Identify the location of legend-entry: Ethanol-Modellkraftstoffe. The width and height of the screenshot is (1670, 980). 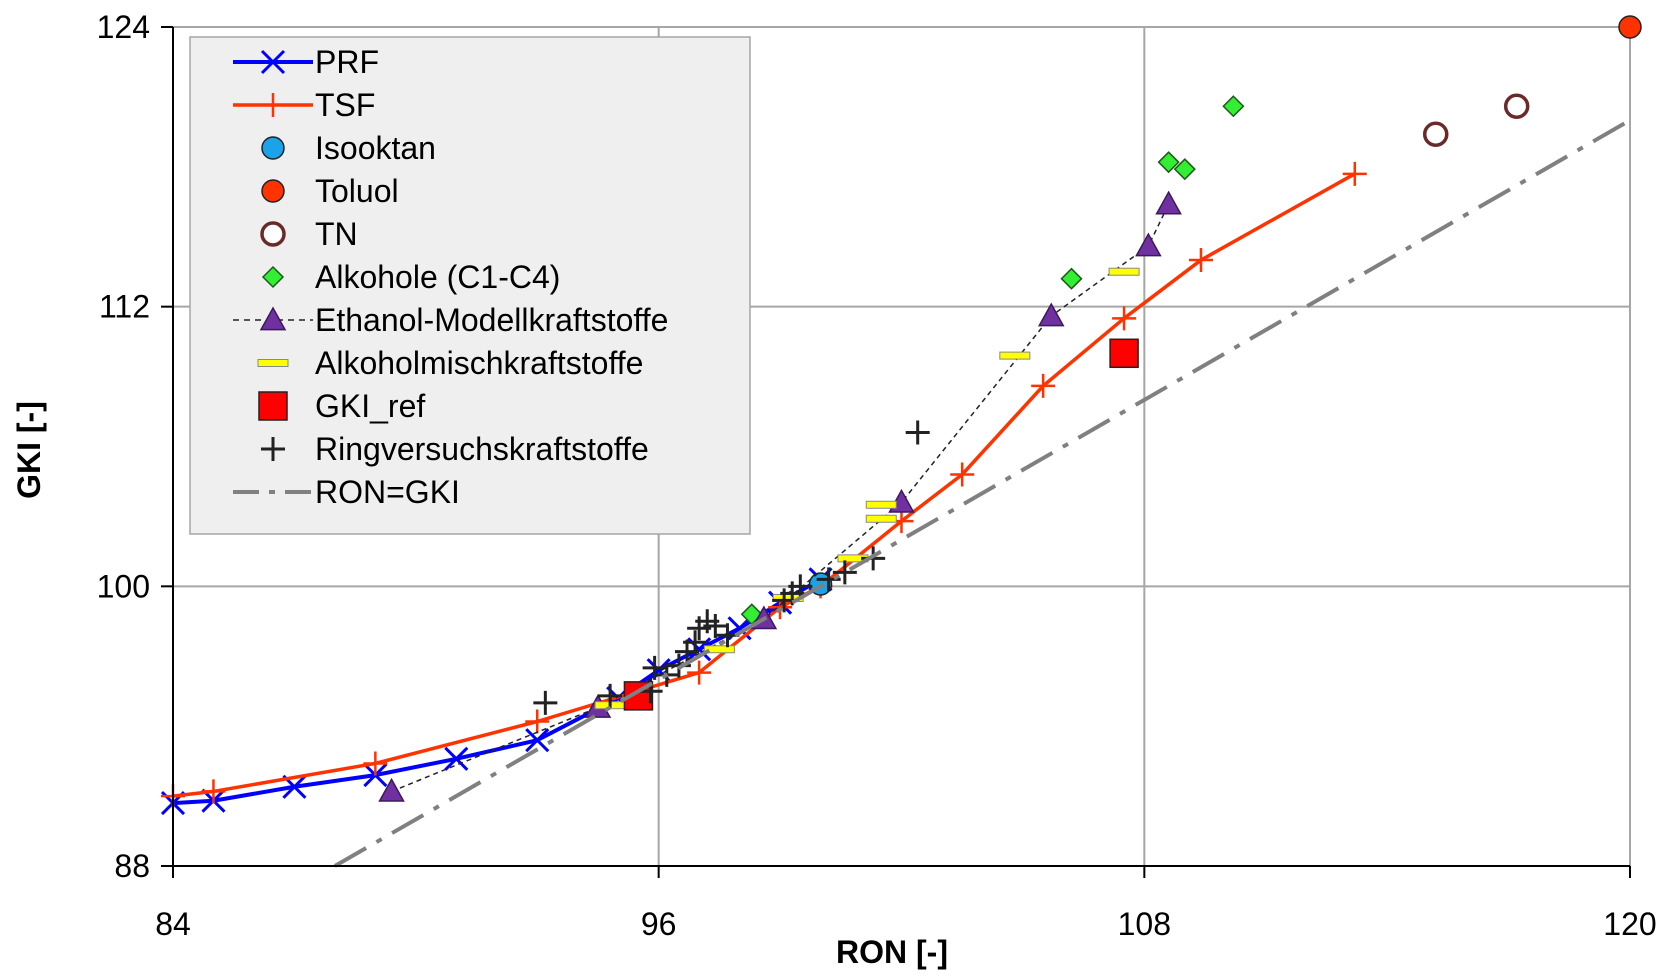
(450, 320).